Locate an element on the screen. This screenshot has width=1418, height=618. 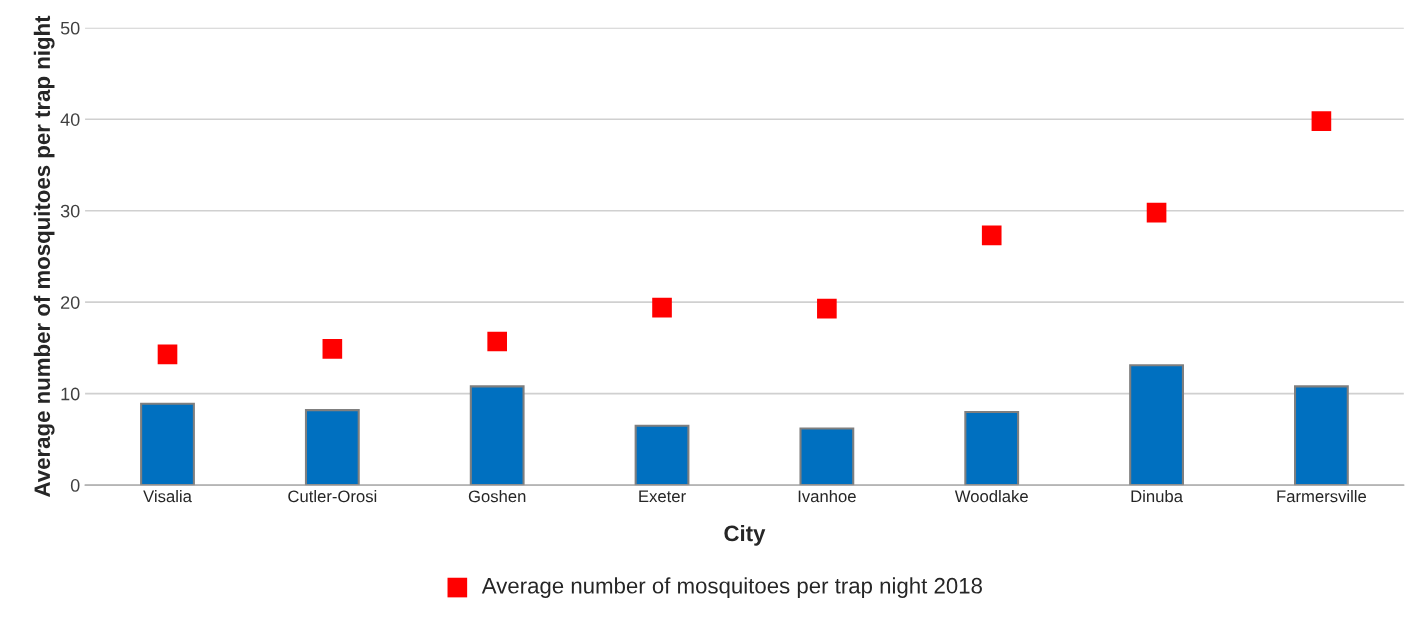
y-tick-label: 10 is located at coordinates (70, 394).